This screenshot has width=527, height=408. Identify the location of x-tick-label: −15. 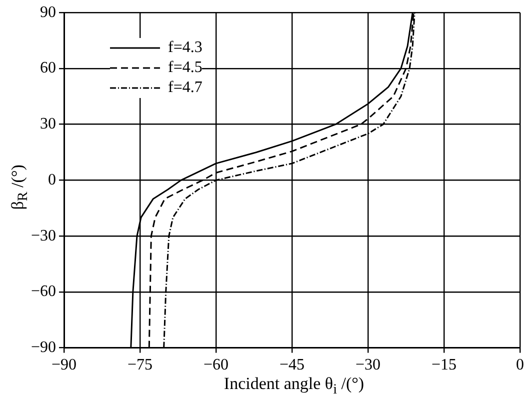
(444, 365).